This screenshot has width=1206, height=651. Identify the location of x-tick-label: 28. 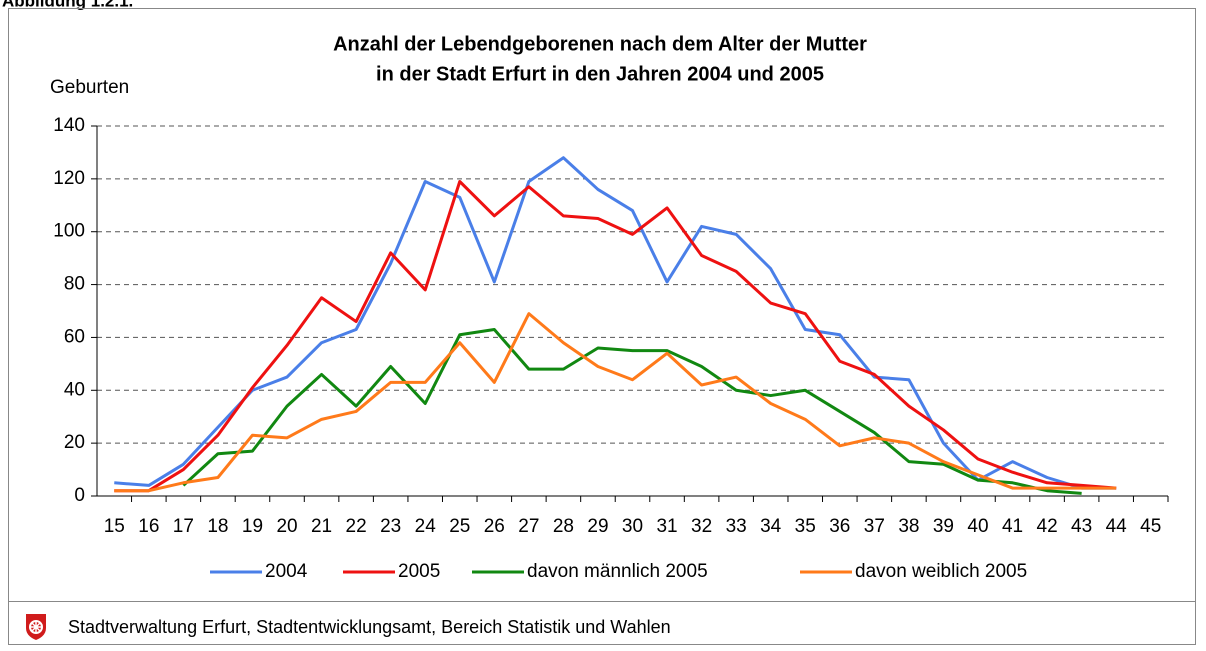
(563, 526).